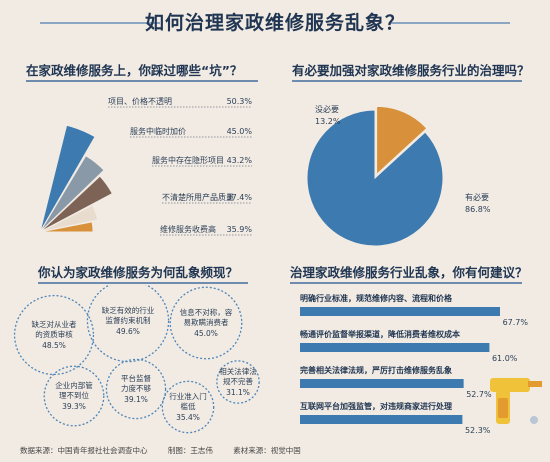 Image resolution: width=550 pixels, height=462 pixels. What do you see at coordinates (479, 394) in the screenshot?
I see `suggestion-value-label: 52.7%` at bounding box center [479, 394].